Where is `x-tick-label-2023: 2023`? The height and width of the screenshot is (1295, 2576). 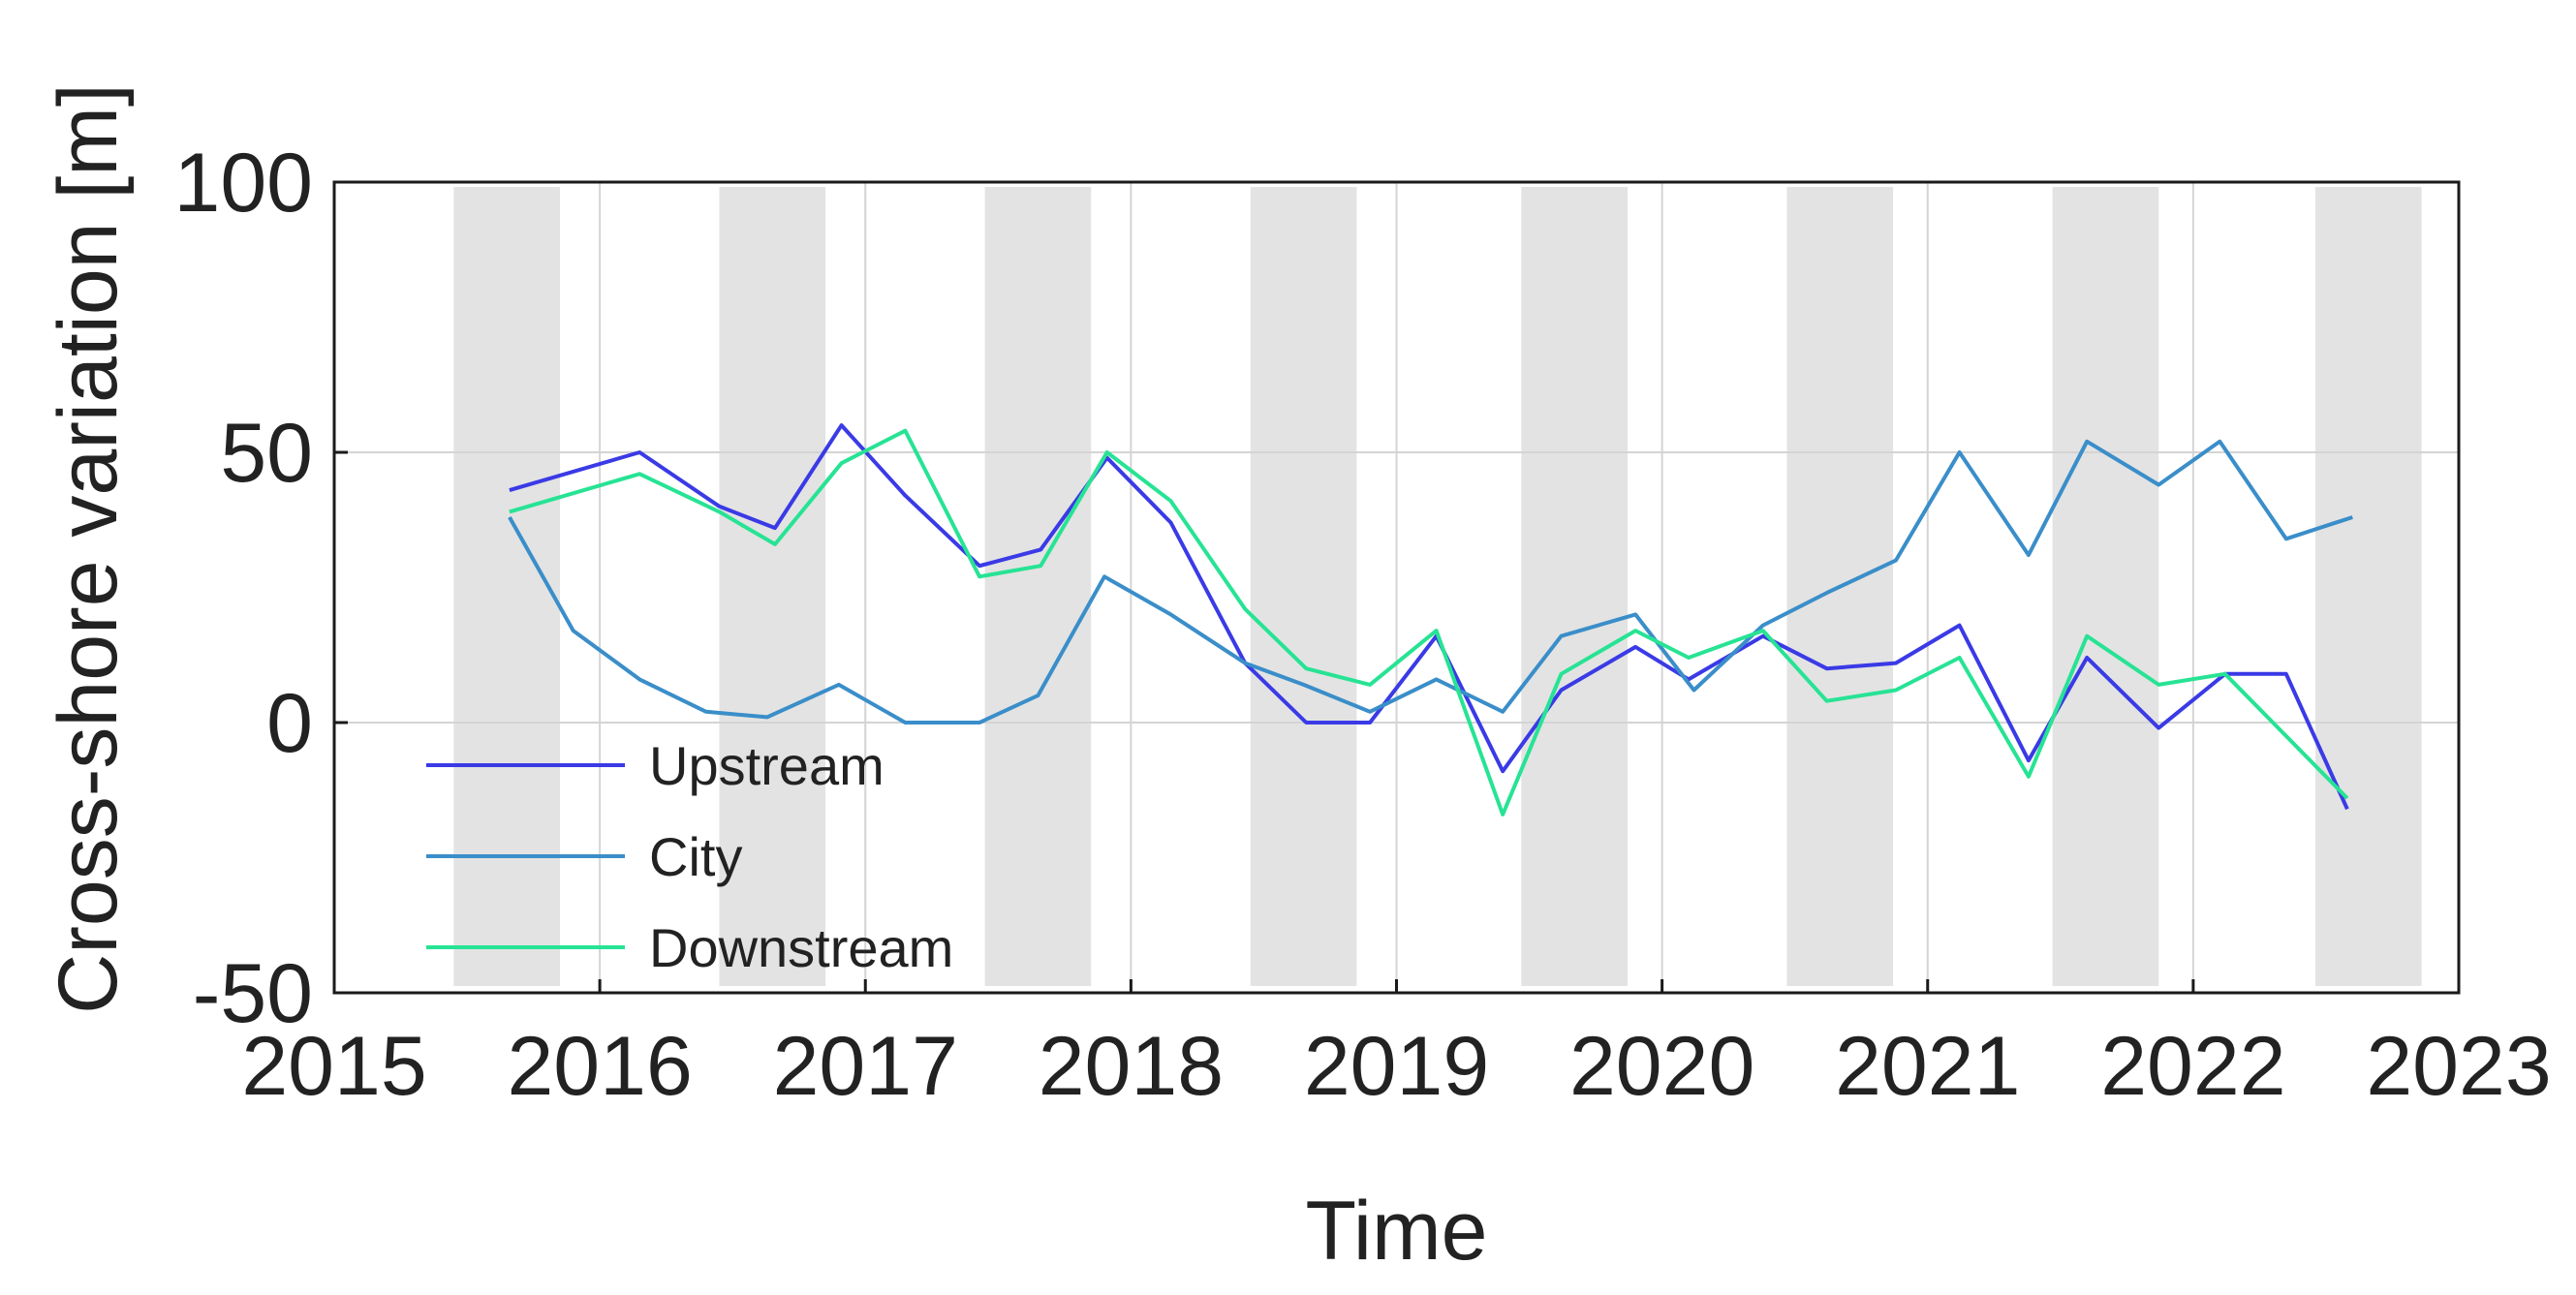 x-tick-label-2023: 2023 is located at coordinates (2458, 1066).